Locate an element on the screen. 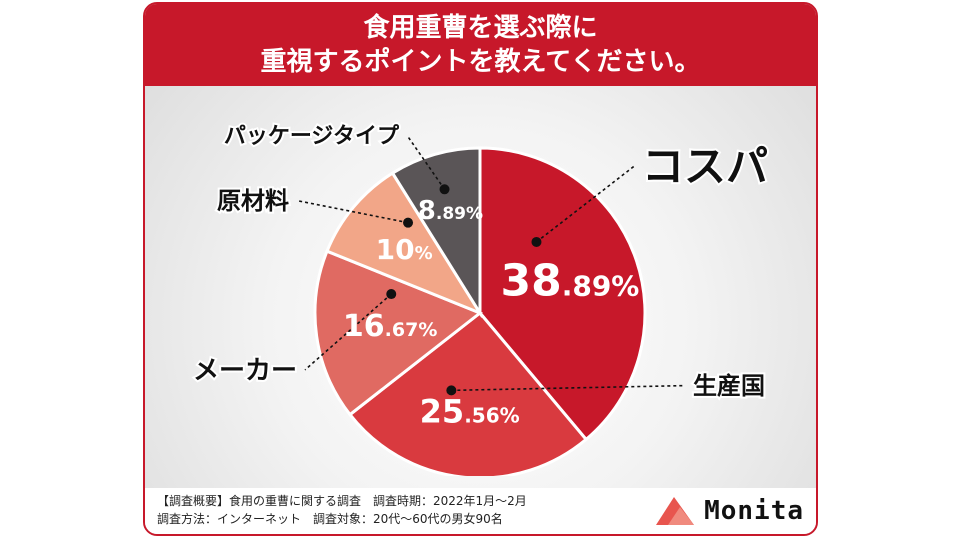  monita-logo: Monita is located at coordinates (729, 511).